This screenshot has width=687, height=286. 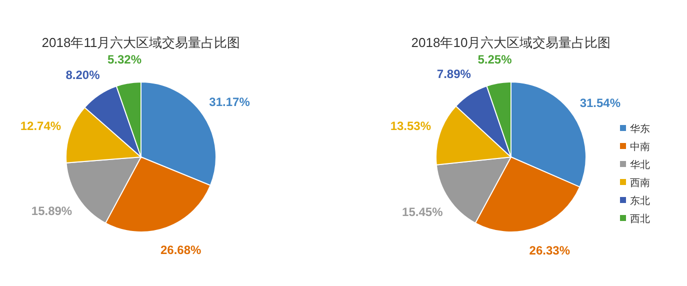 I want to click on data-label: 5.32%, so click(x=125, y=59).